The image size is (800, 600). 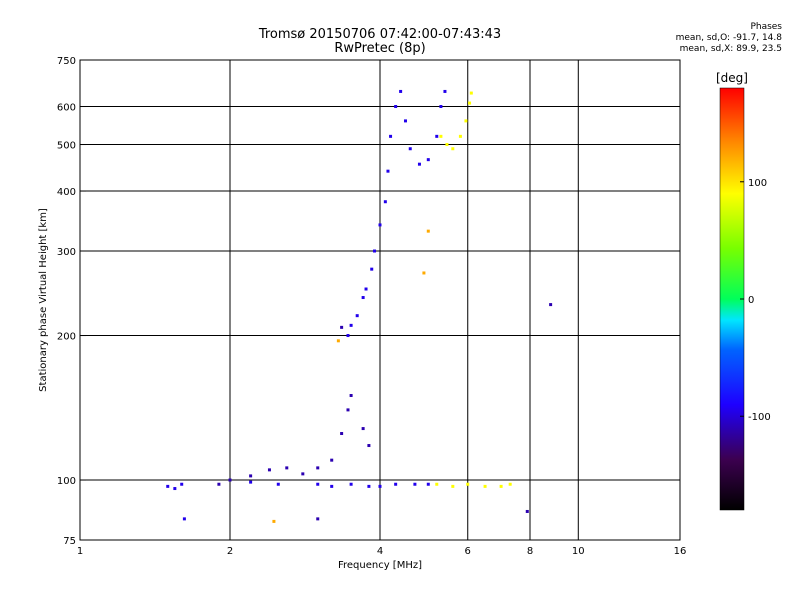 I want to click on phase-heading: Phases, so click(x=766, y=27).